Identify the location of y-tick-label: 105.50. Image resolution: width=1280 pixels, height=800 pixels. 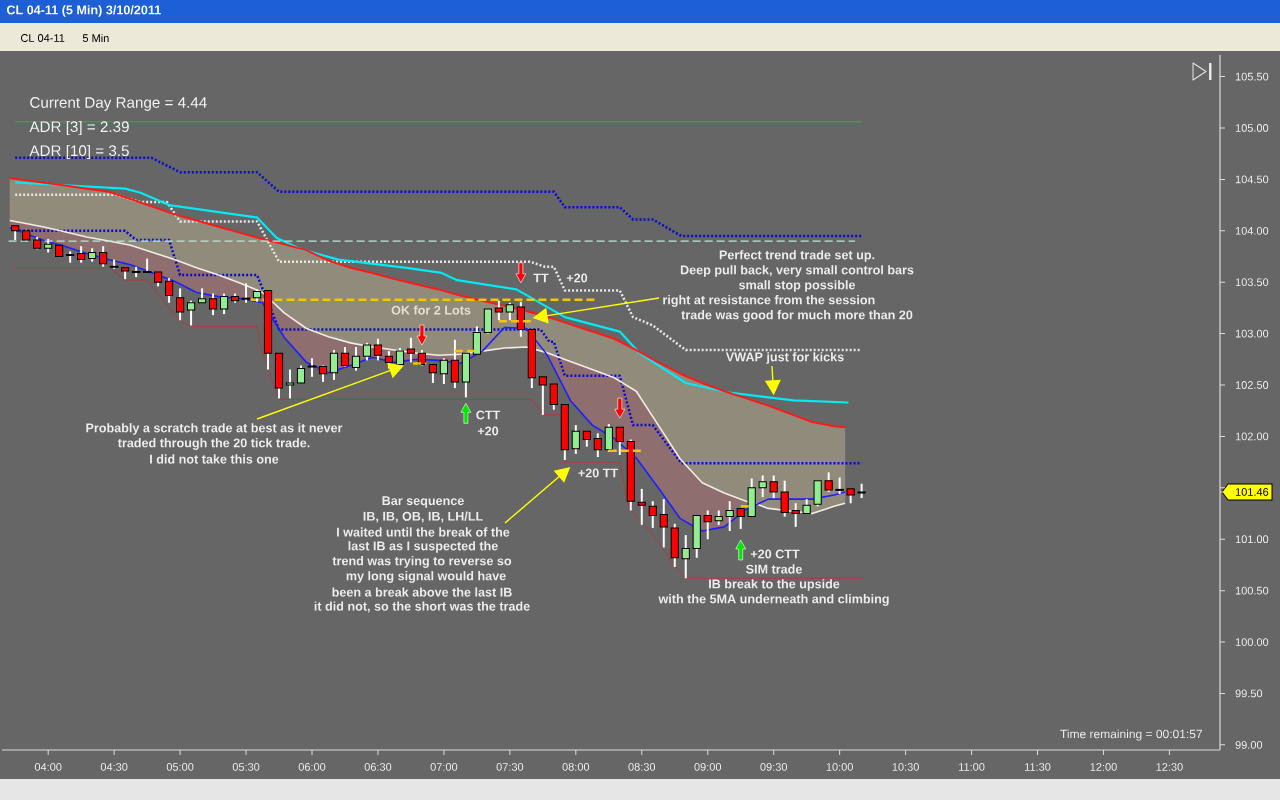
(1252, 76).